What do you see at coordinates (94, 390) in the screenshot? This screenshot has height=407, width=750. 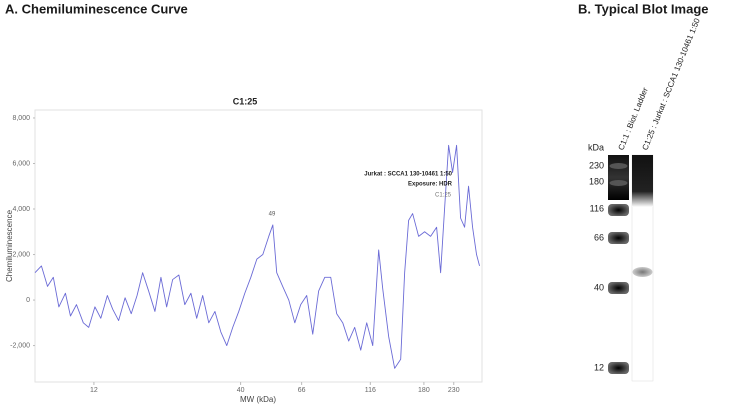 I see `x-tick-label: 12` at bounding box center [94, 390].